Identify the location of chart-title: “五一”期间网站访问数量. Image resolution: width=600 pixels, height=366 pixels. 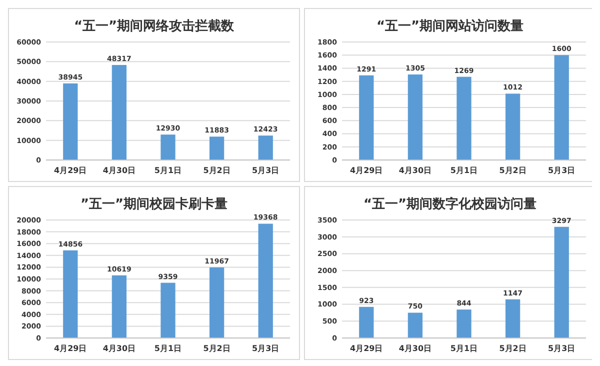
(450, 26).